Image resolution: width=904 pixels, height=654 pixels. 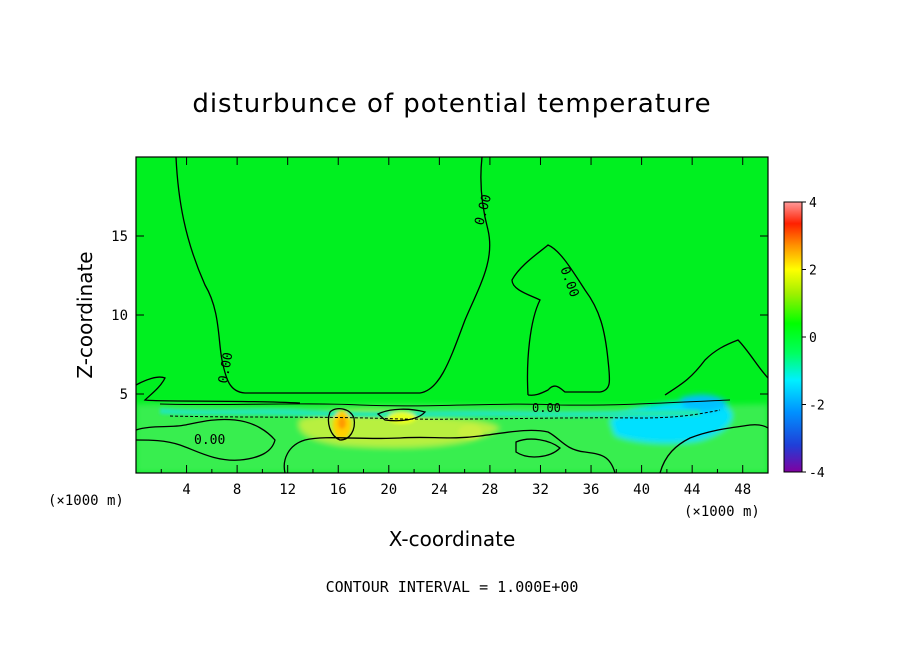 What do you see at coordinates (452, 587) in the screenshot?
I see `contour-interval: CONTOUR INTERVAL = 1.000E+00` at bounding box center [452, 587].